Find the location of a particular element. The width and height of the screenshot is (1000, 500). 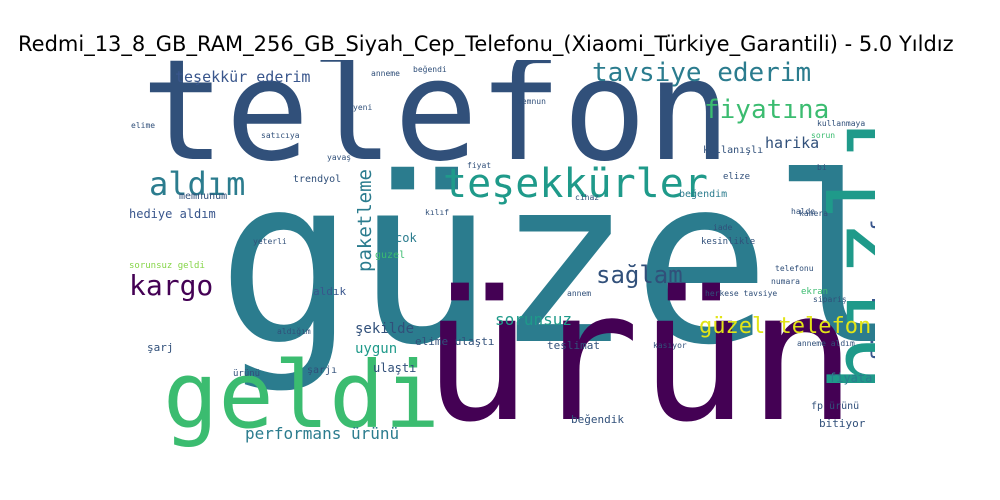

word-fiyata: fiyata is located at coordinates (851, 378).